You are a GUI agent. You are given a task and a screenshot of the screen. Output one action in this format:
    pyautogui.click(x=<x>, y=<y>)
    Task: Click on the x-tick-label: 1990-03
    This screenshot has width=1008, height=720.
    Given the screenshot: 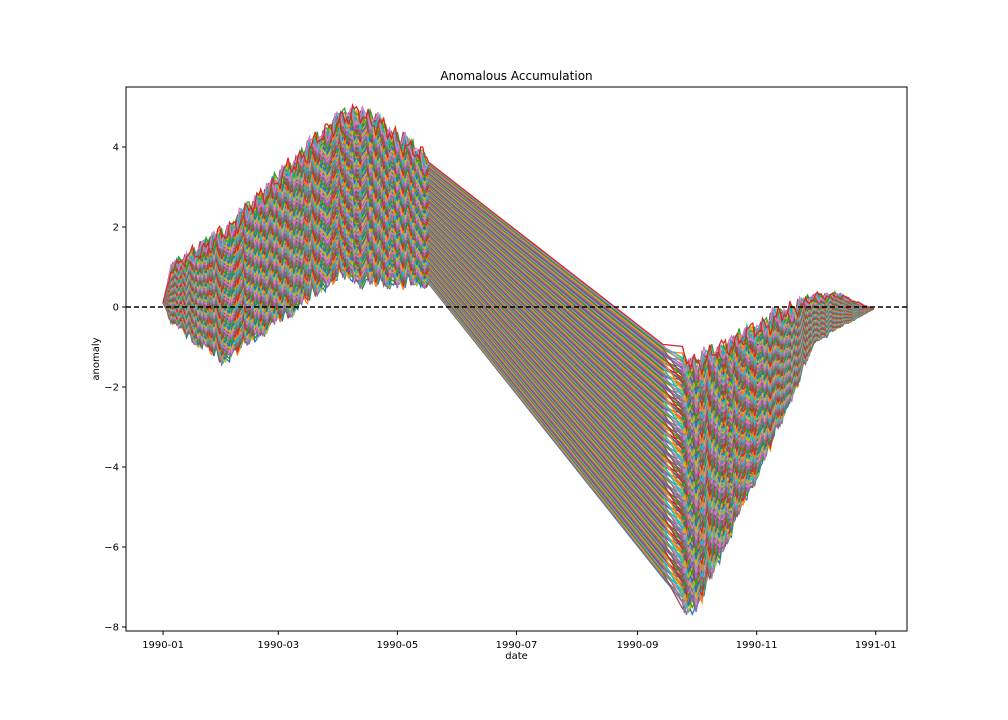 What is the action you would take?
    pyautogui.click(x=278, y=645)
    